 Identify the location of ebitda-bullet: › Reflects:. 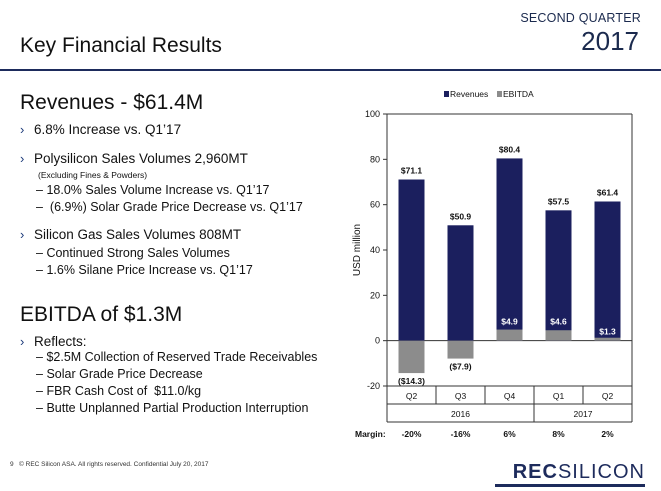
(53, 341).